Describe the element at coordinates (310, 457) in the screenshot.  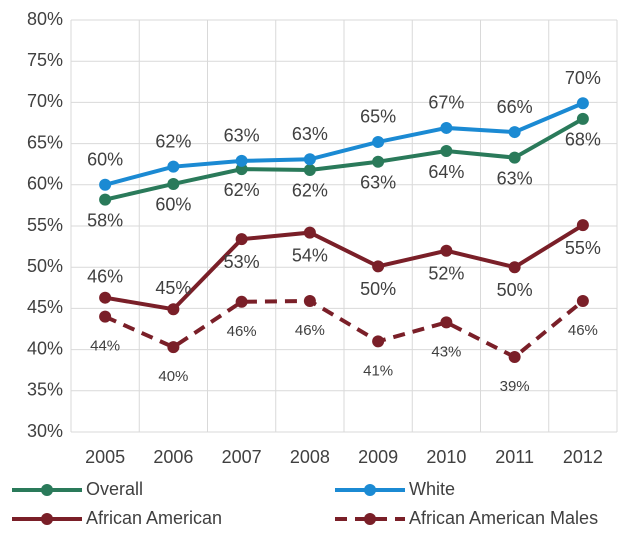
I see `x-tick-label: 2008` at that location.